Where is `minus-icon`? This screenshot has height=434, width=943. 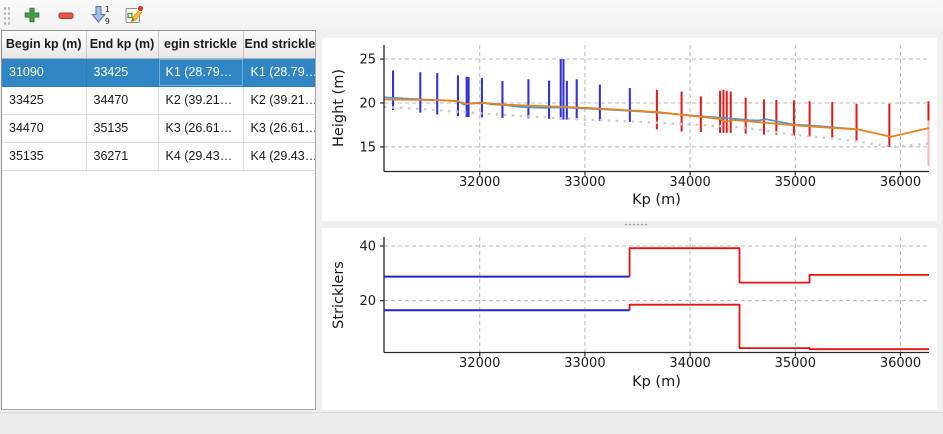 minus-icon is located at coordinates (66, 15).